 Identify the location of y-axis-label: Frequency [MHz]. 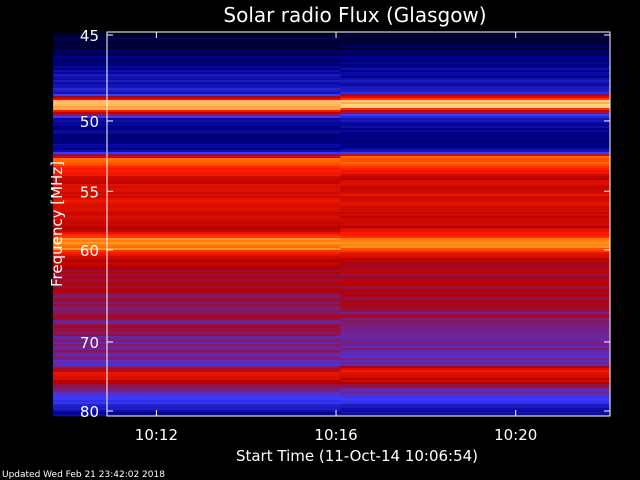
(57, 224).